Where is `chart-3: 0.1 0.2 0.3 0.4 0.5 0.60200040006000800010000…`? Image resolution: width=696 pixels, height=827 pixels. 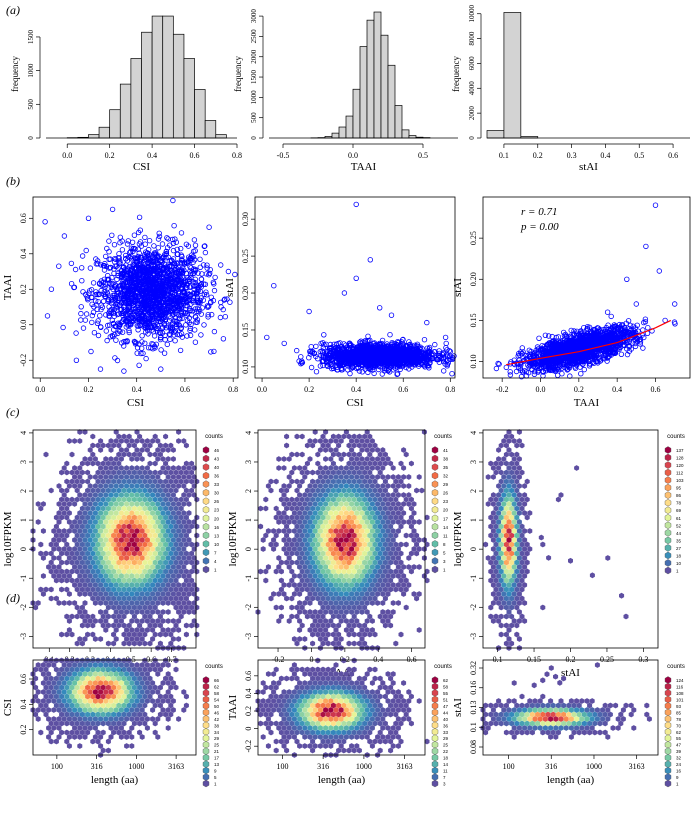
chart-3: 0.1 0.2 0.3 0.4 0.5 0.60200040006000800010000… is located at coordinates (570, 88).